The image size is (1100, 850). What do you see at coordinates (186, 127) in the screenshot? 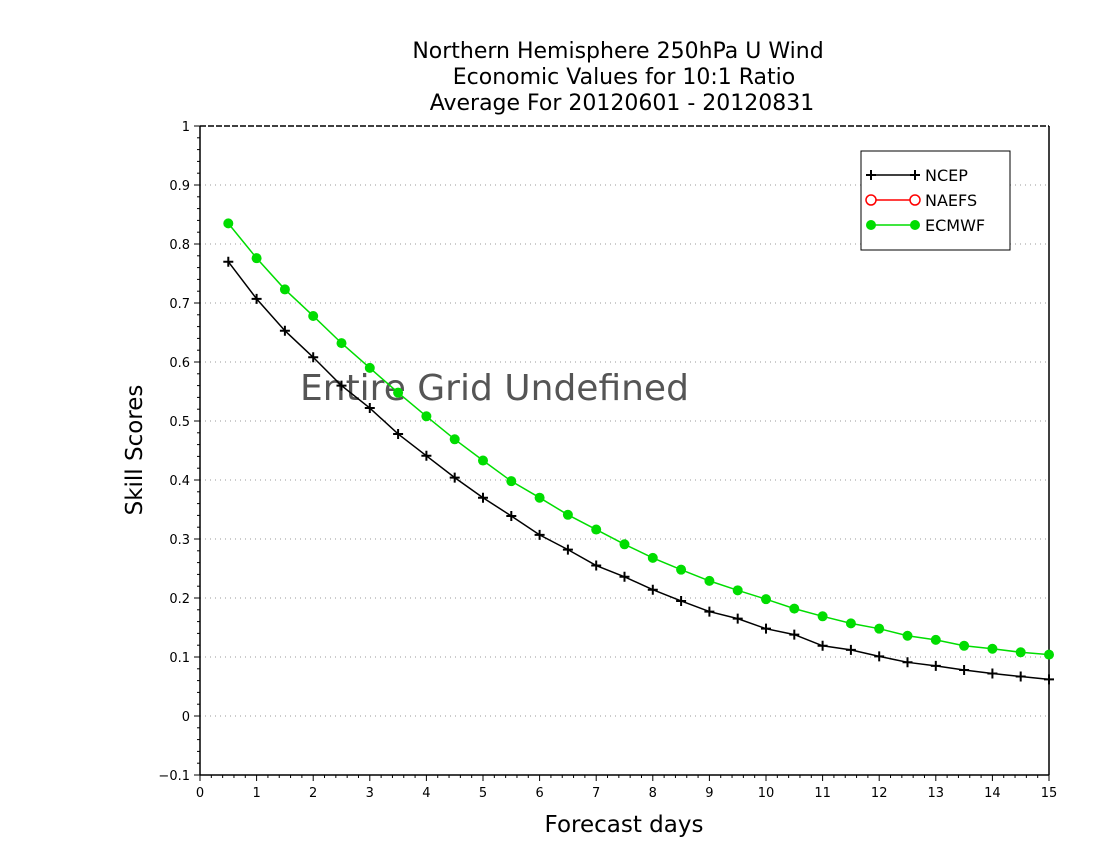
I see `y-tick-label-11: 1` at bounding box center [186, 127].